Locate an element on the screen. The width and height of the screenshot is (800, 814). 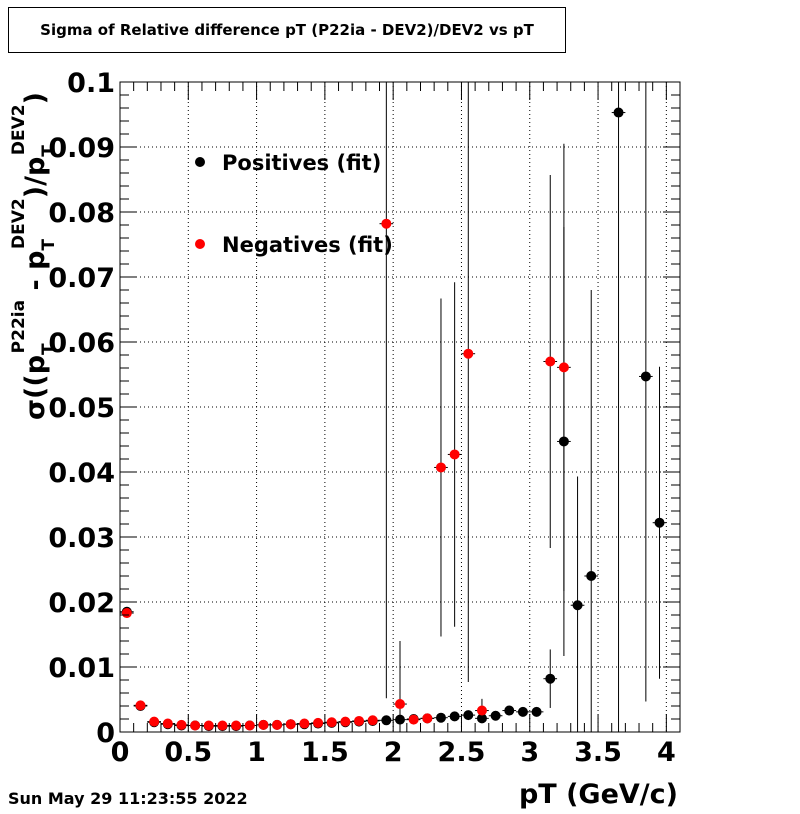
y-tick-label: 0.04 is located at coordinates (81, 473).